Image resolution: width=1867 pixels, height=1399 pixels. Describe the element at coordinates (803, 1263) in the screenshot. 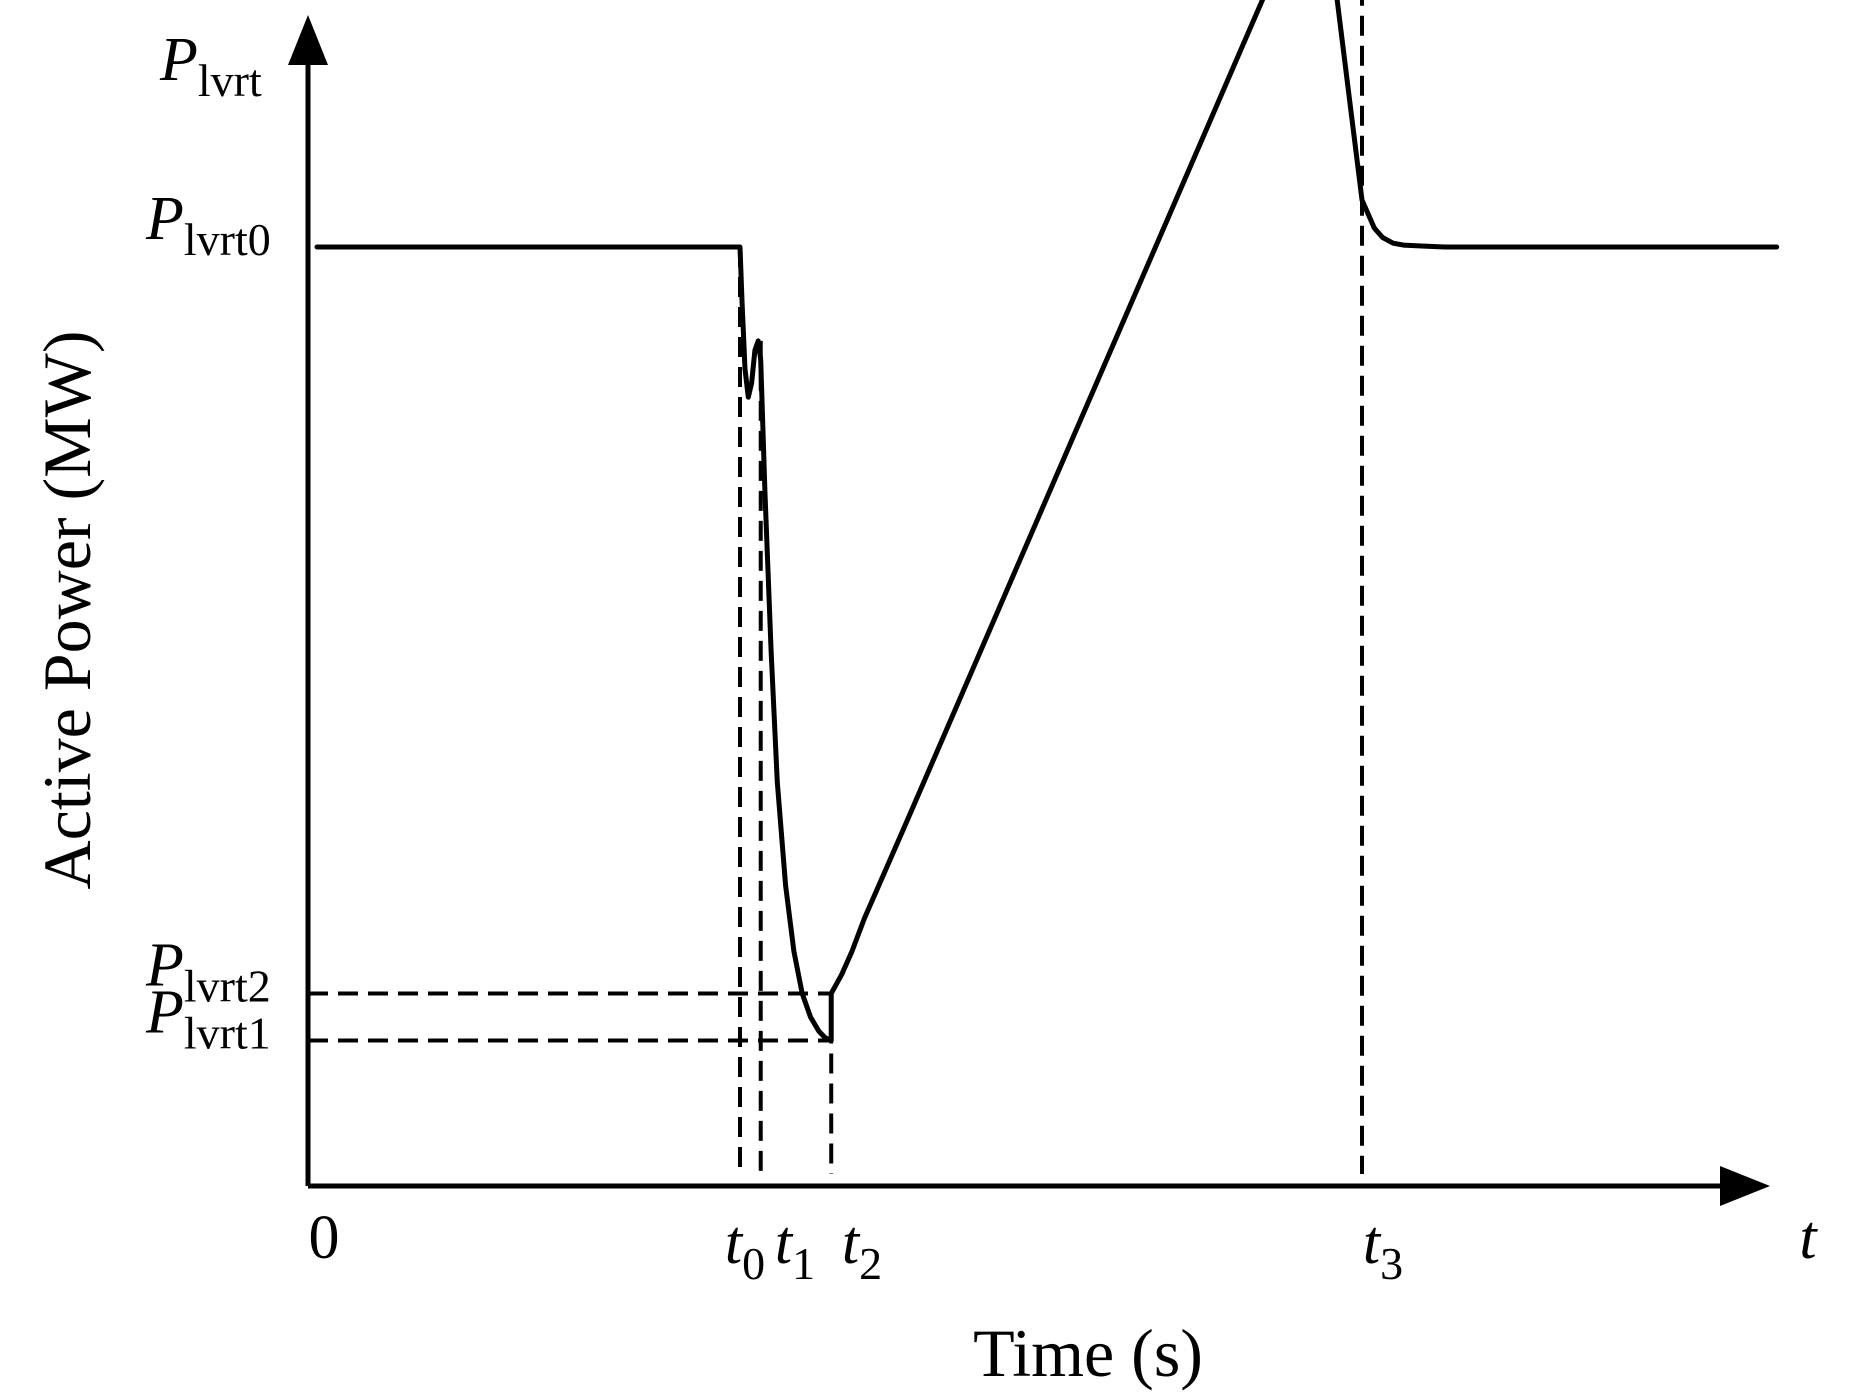

I see `x-tick-label-t1-sub: 1` at that location.